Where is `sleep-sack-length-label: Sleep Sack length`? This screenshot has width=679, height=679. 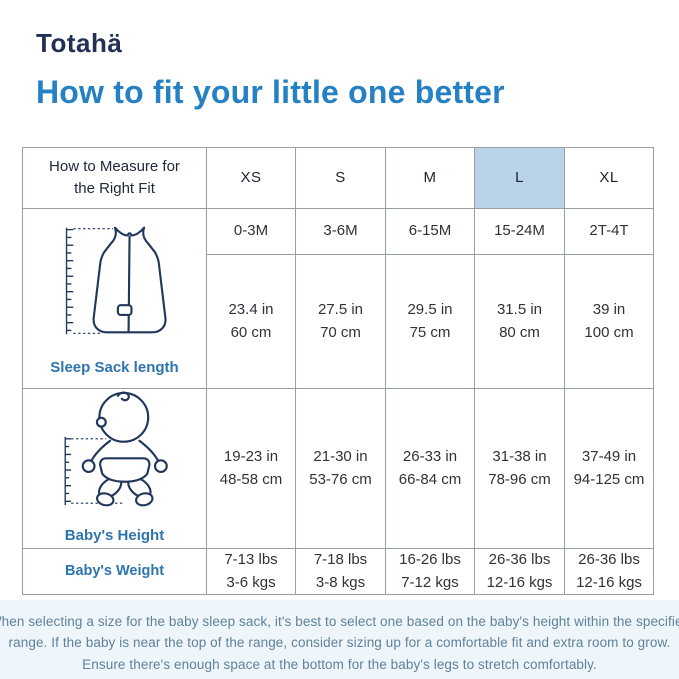
sleep-sack-length-label: Sleep Sack length is located at coordinates (114, 367).